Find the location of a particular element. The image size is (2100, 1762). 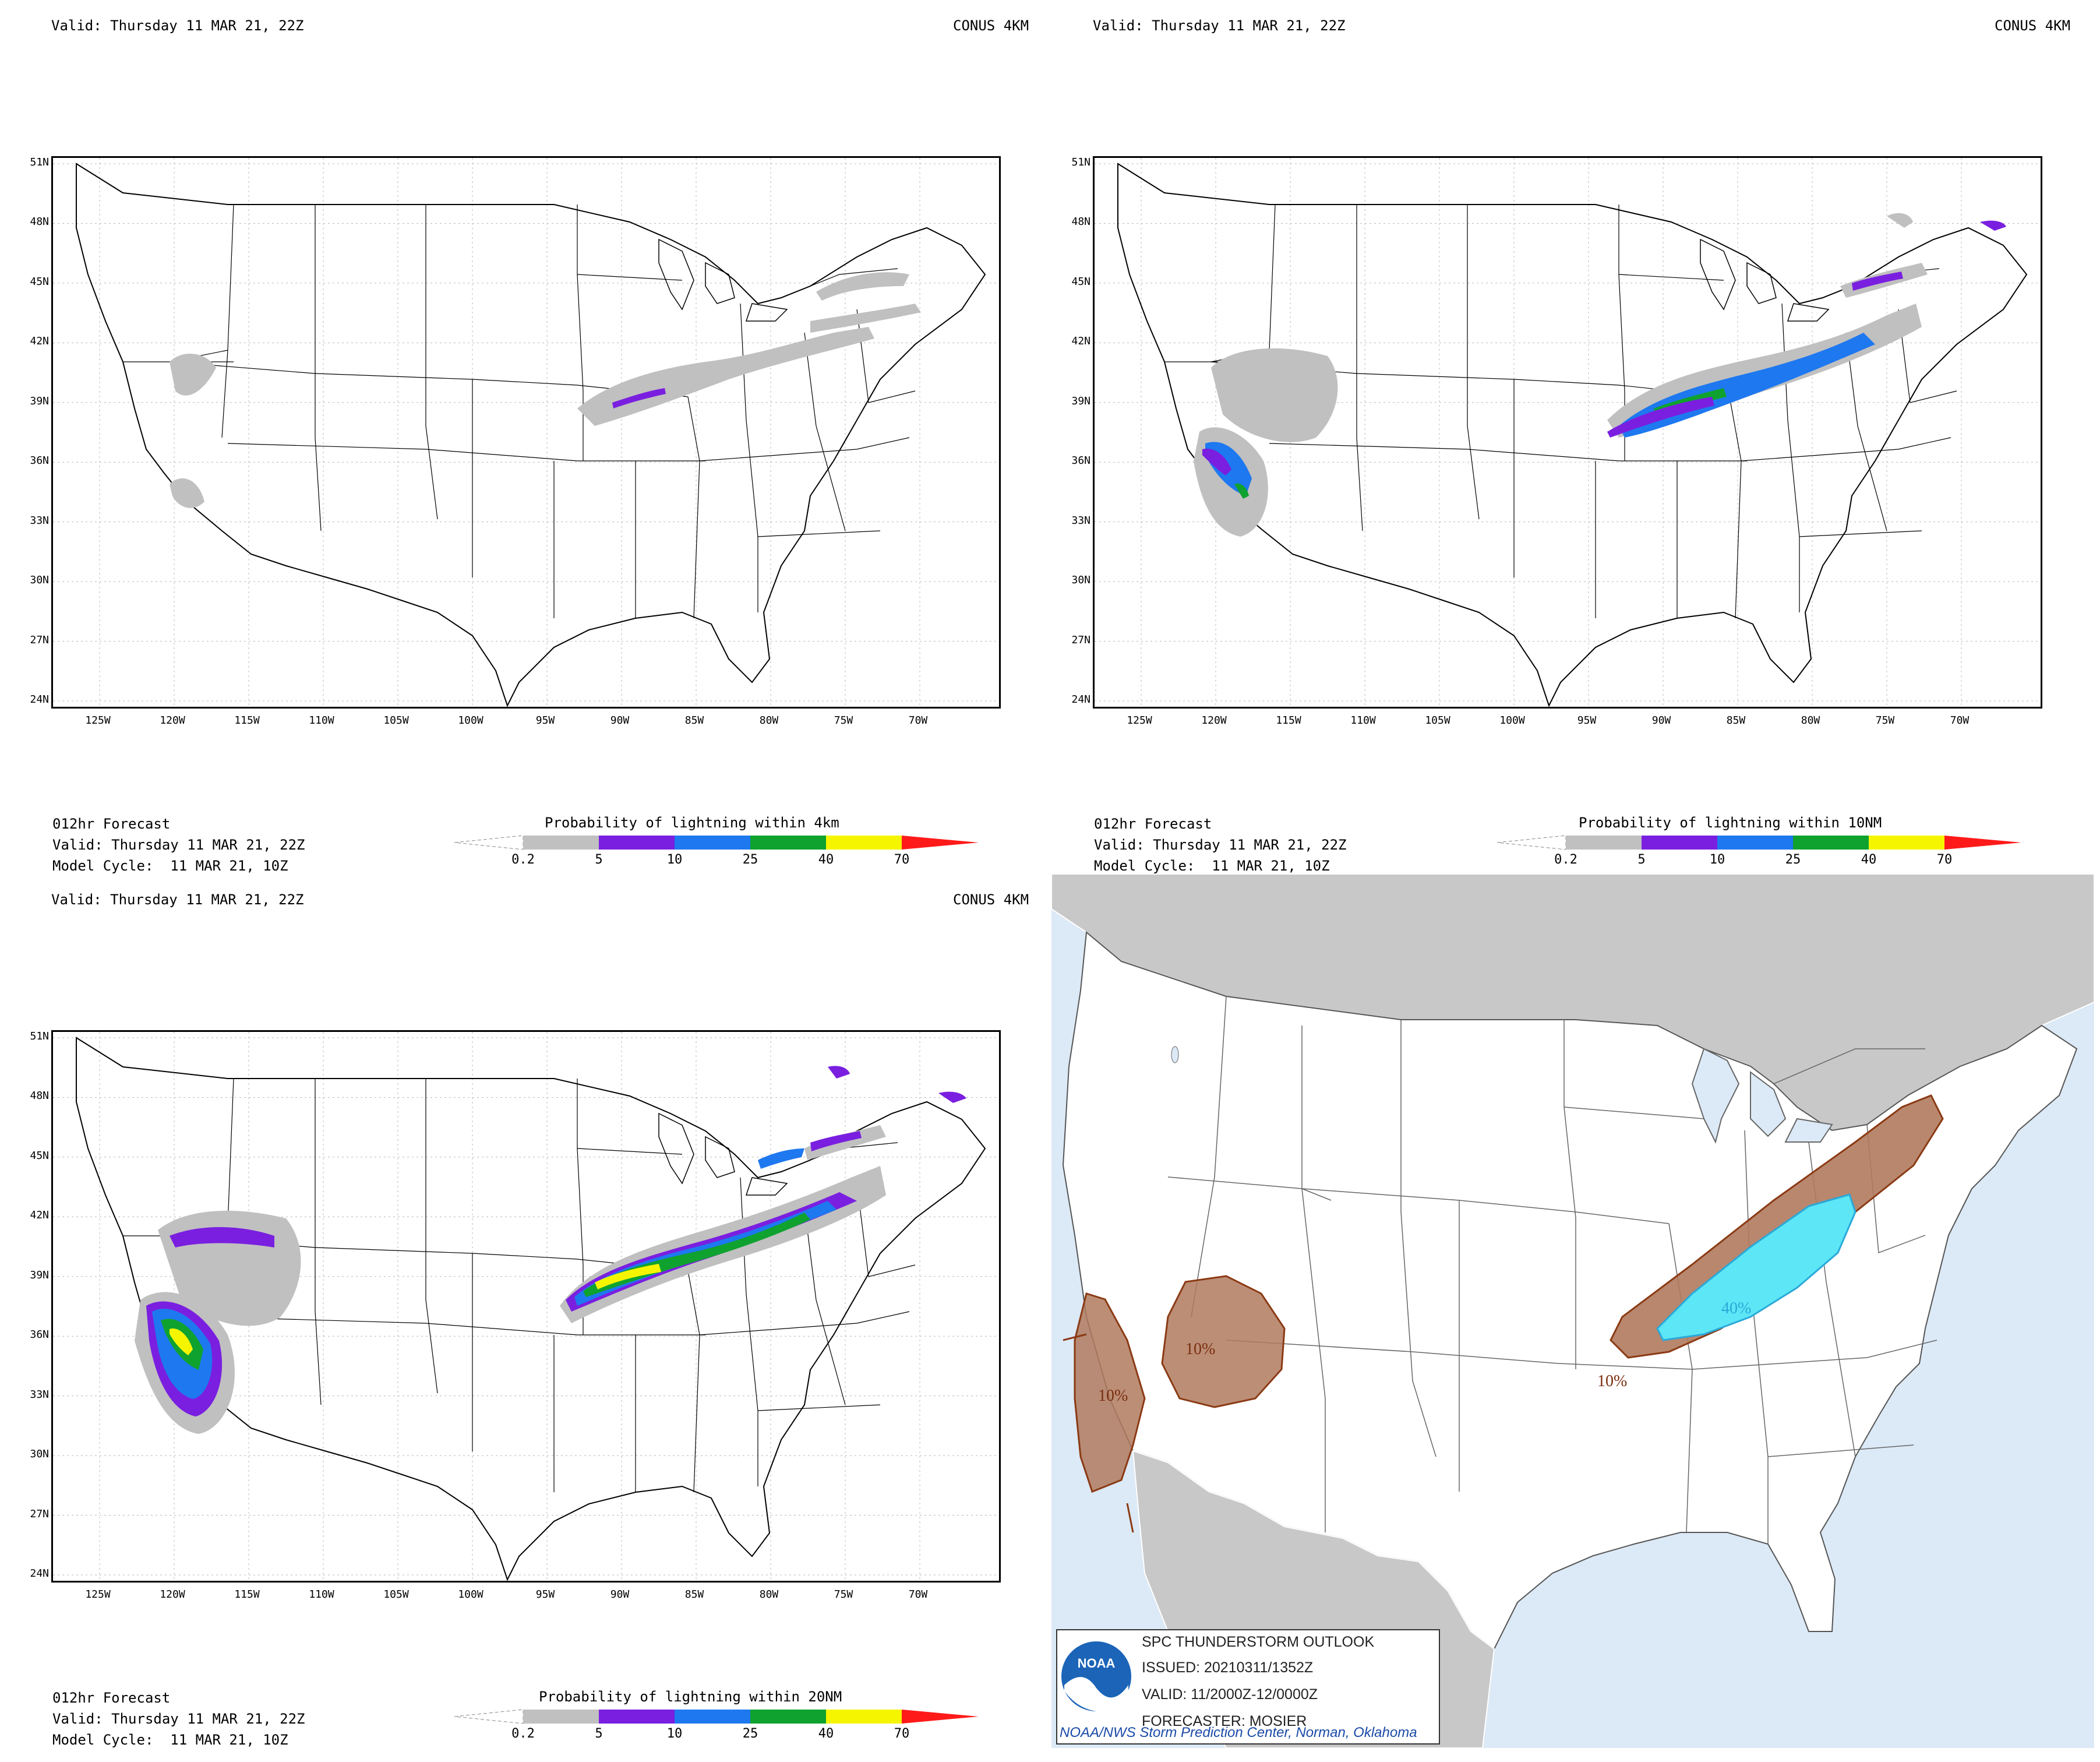

latitude-tick-label: 30N is located at coordinates (39, 1454).